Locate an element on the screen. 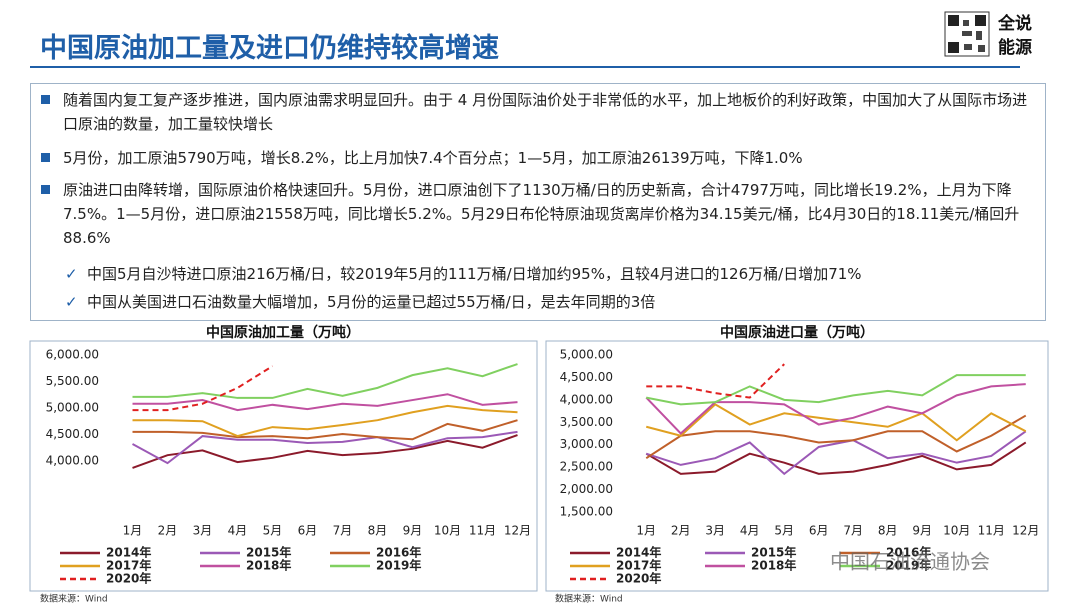 The width and height of the screenshot is (1080, 608). y-tick-label: 5,500.00 is located at coordinates (72, 381).